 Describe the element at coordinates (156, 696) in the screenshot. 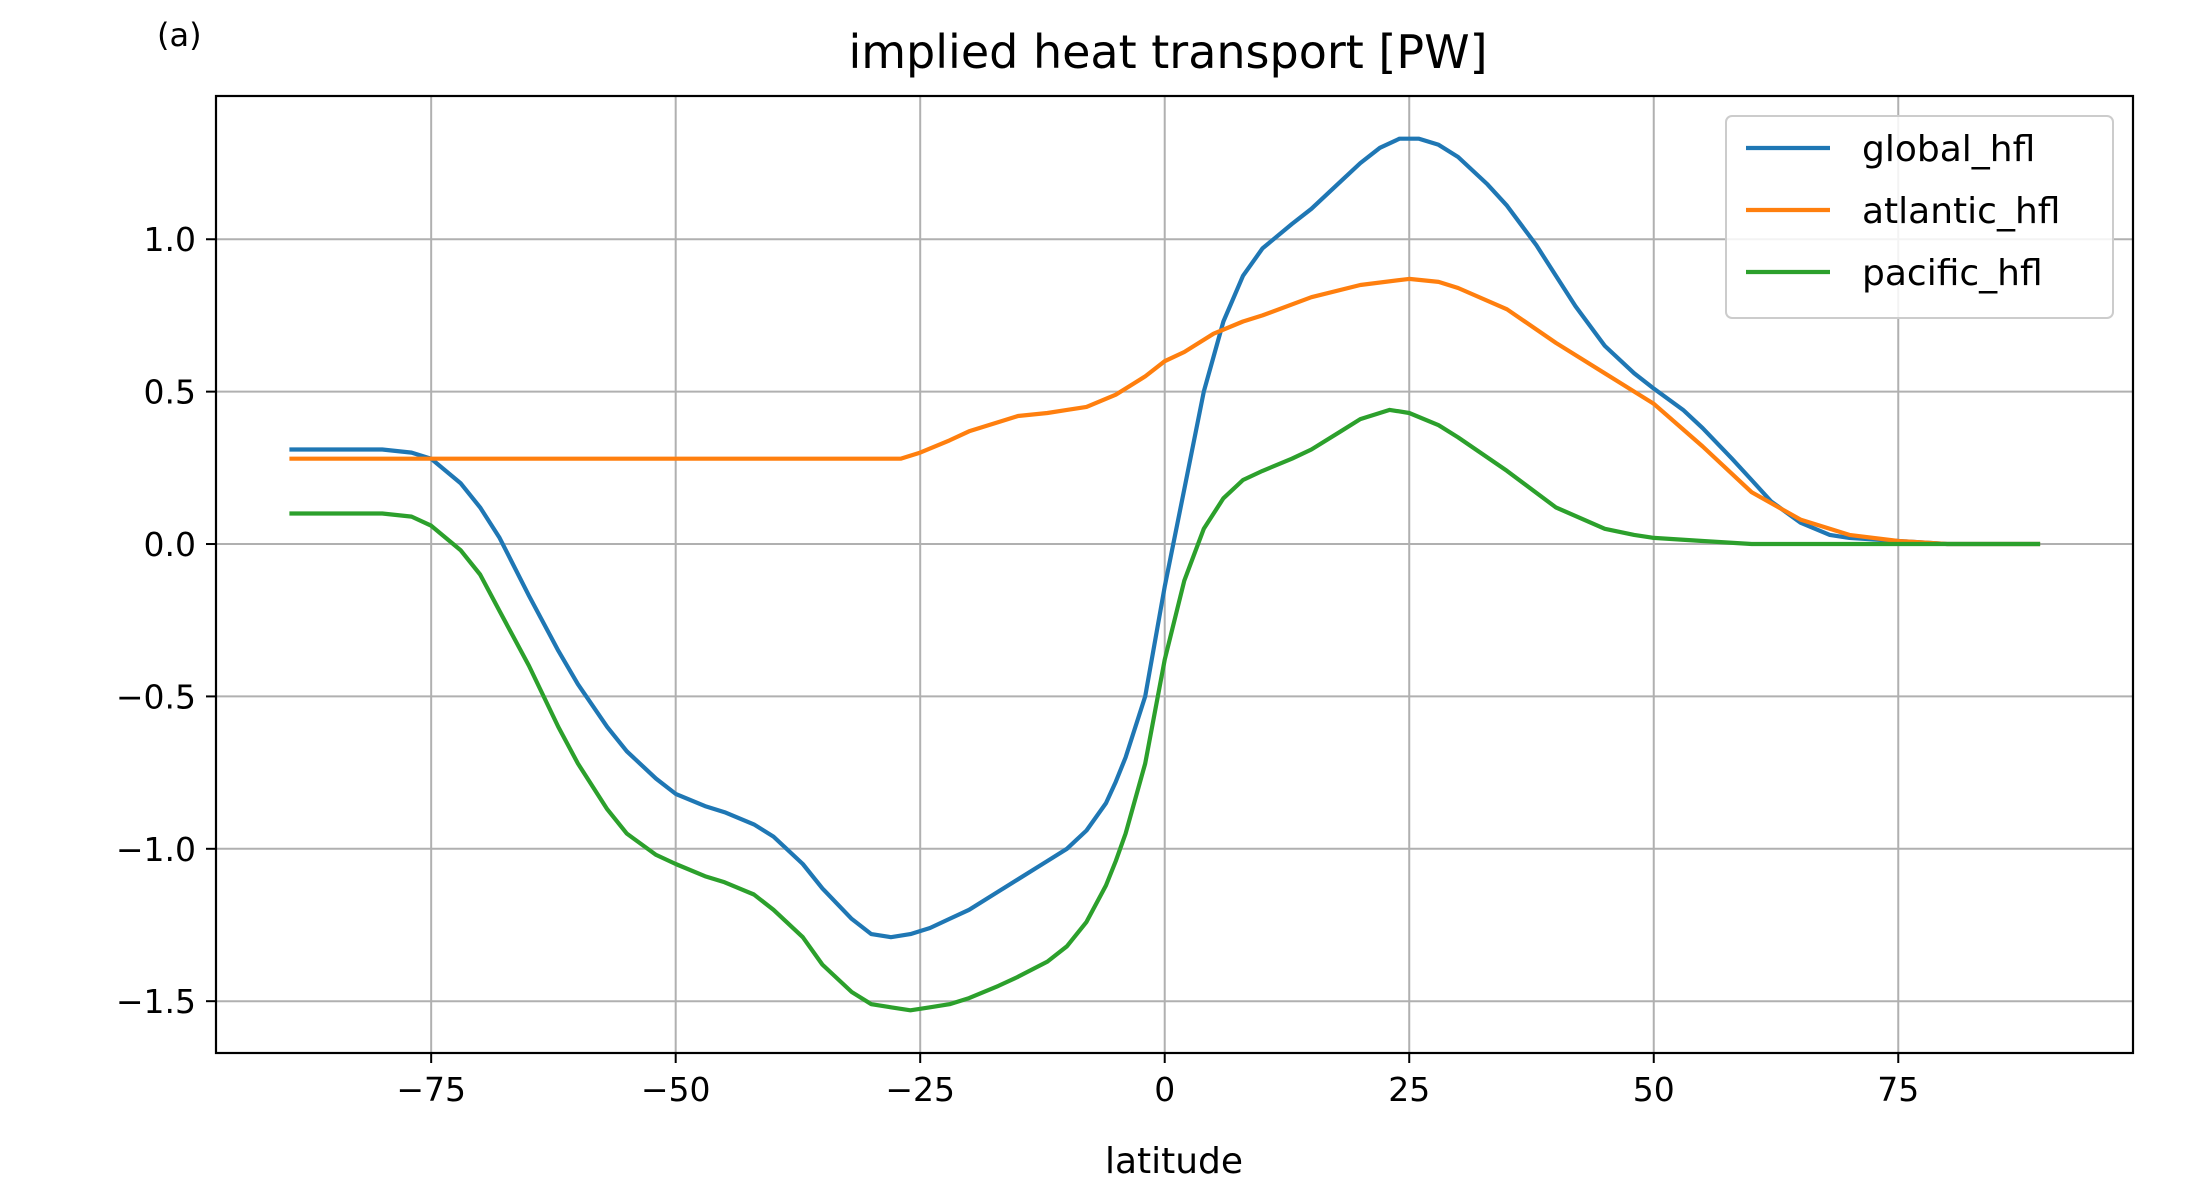

I see `y-tick-label: −0.5` at that location.